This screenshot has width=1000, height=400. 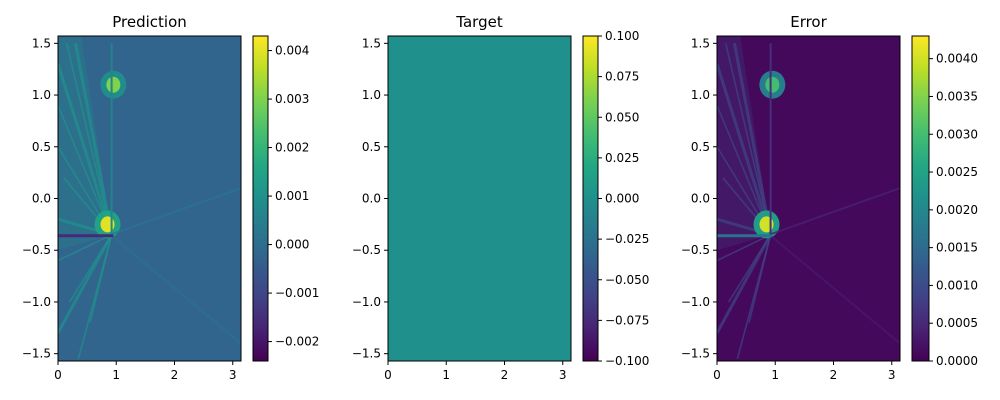 I want to click on colorbar-tick-label: 0.100, so click(x=622, y=36).